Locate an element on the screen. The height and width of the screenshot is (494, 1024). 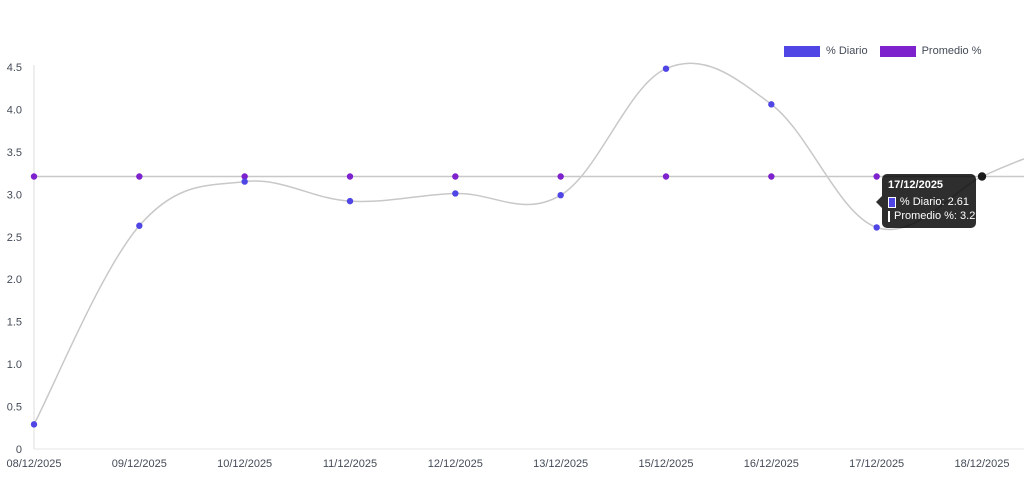
legend-swatch-diario is located at coordinates (802, 51).